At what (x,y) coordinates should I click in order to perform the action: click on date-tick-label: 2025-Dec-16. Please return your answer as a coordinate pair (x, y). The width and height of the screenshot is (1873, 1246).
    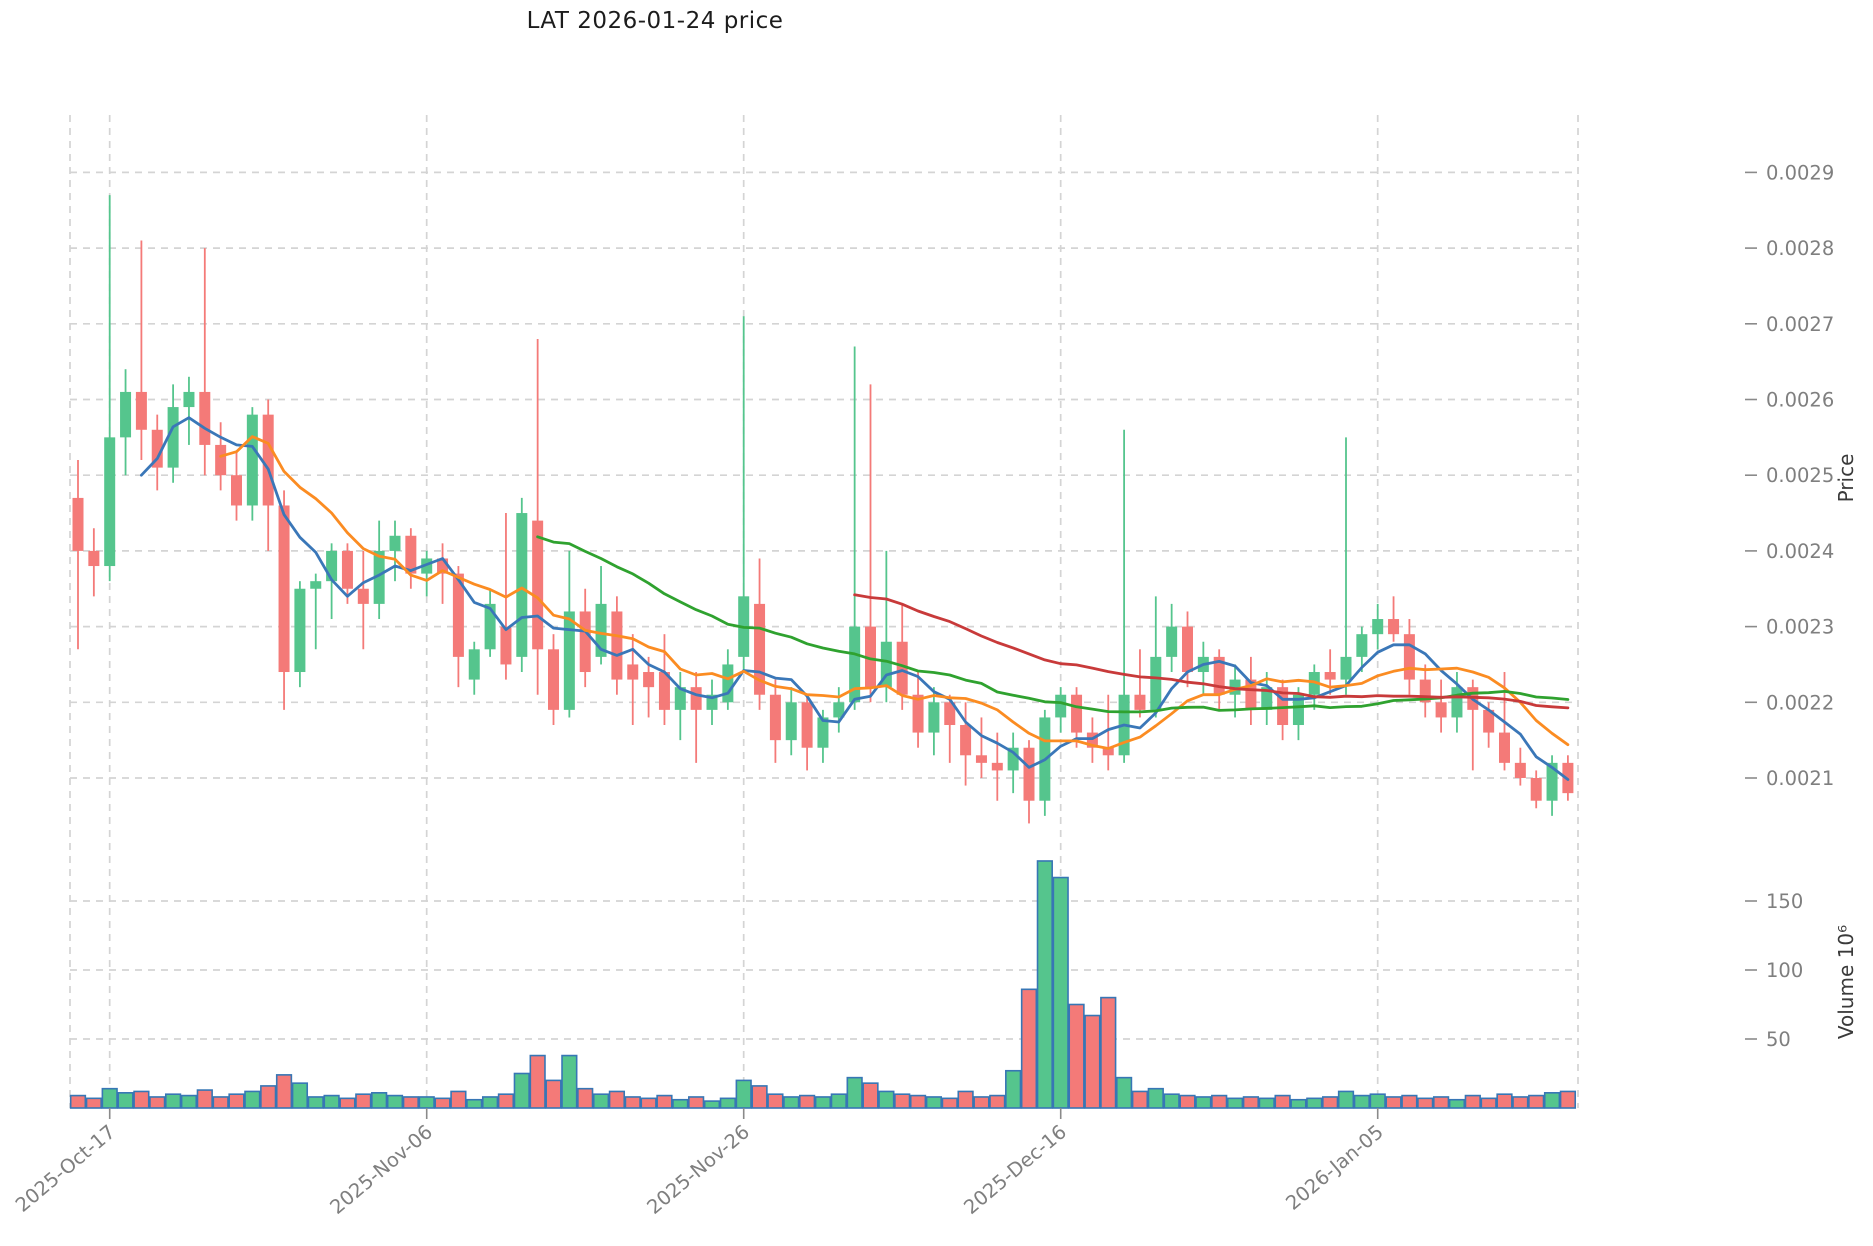
    Looking at the image, I should click on (1014, 1169).